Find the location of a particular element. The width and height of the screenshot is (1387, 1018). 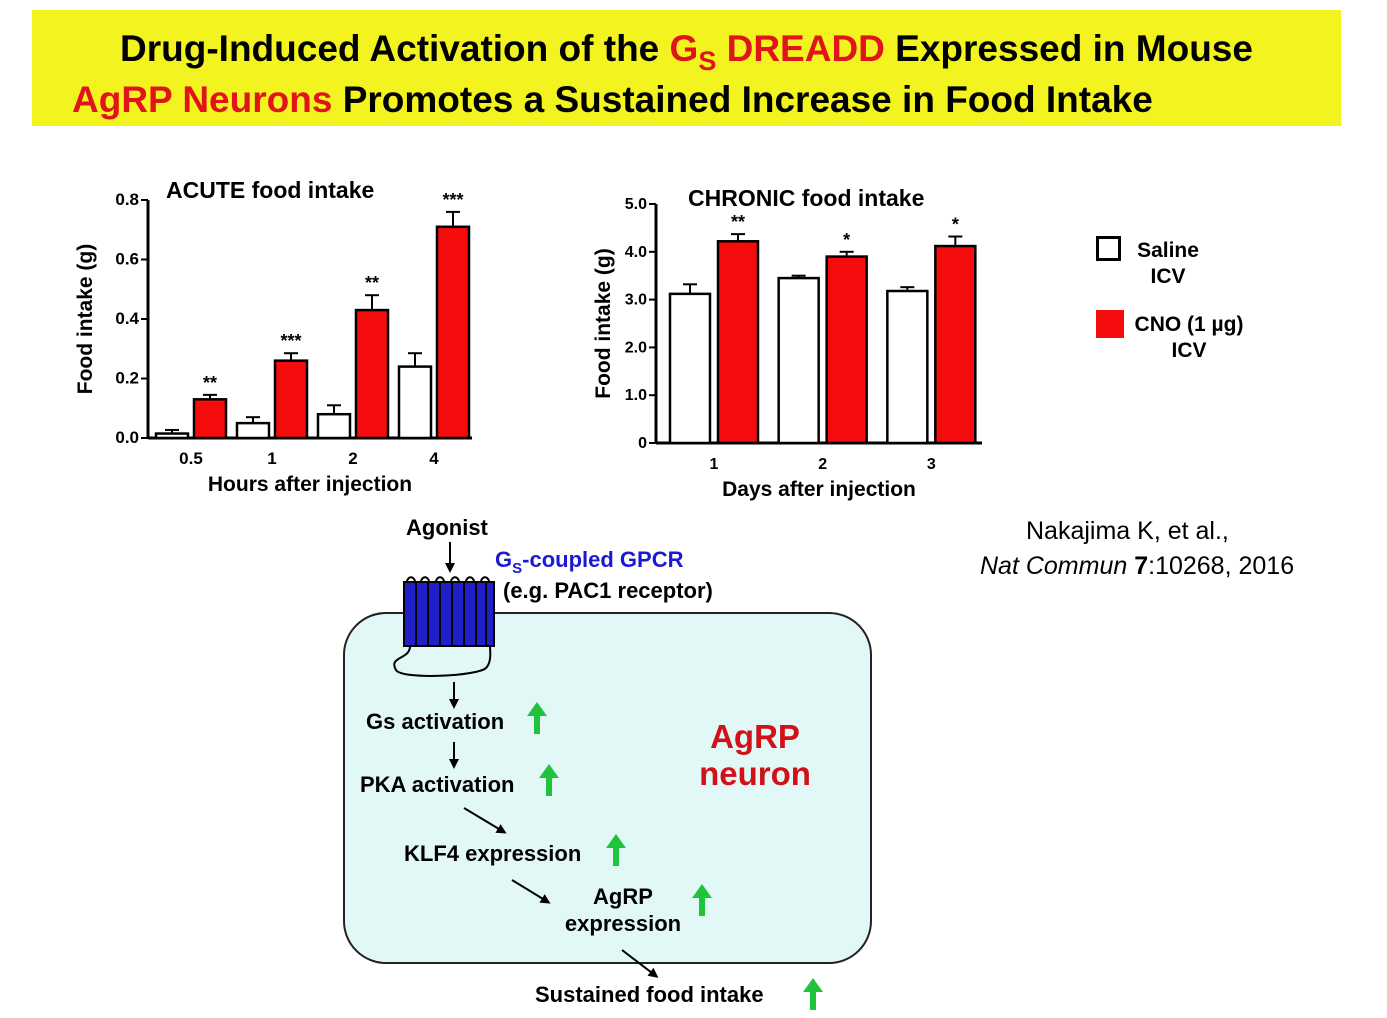

x-tick-label: 4 is located at coordinates (434, 458).